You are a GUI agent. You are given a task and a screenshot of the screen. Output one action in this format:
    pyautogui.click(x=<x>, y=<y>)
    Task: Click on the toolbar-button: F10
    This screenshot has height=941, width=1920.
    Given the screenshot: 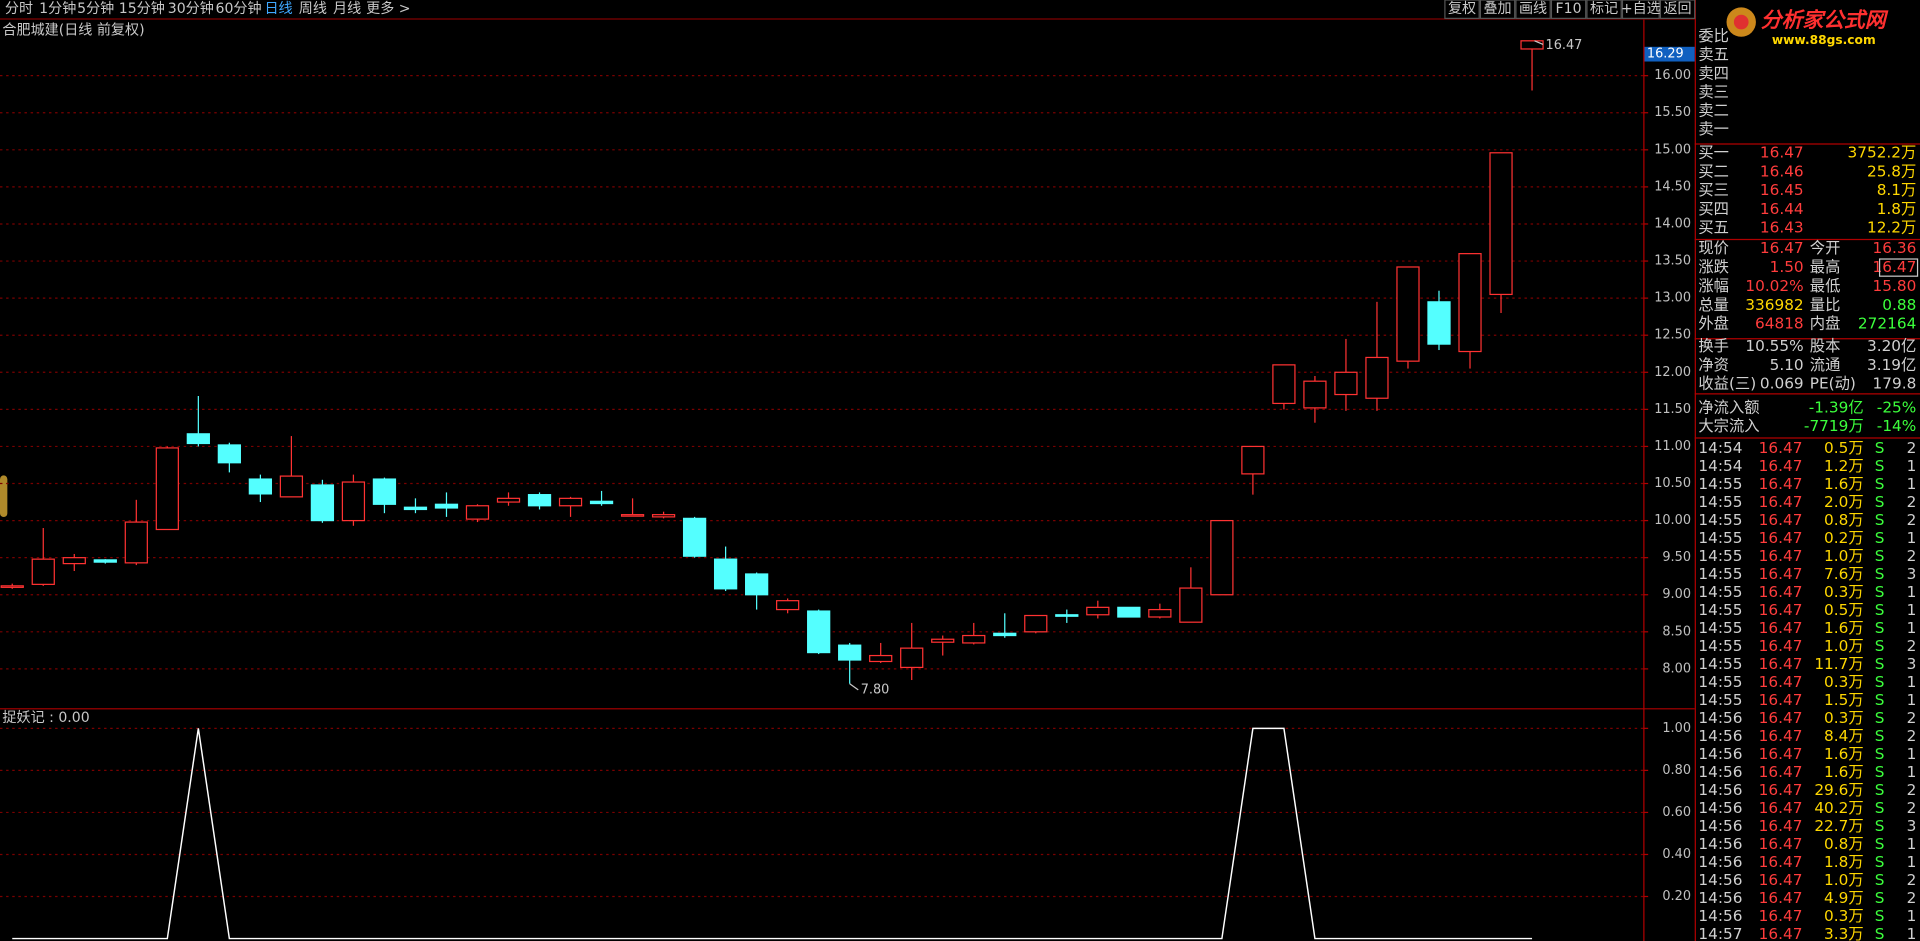 What is the action you would take?
    pyautogui.click(x=1569, y=9)
    